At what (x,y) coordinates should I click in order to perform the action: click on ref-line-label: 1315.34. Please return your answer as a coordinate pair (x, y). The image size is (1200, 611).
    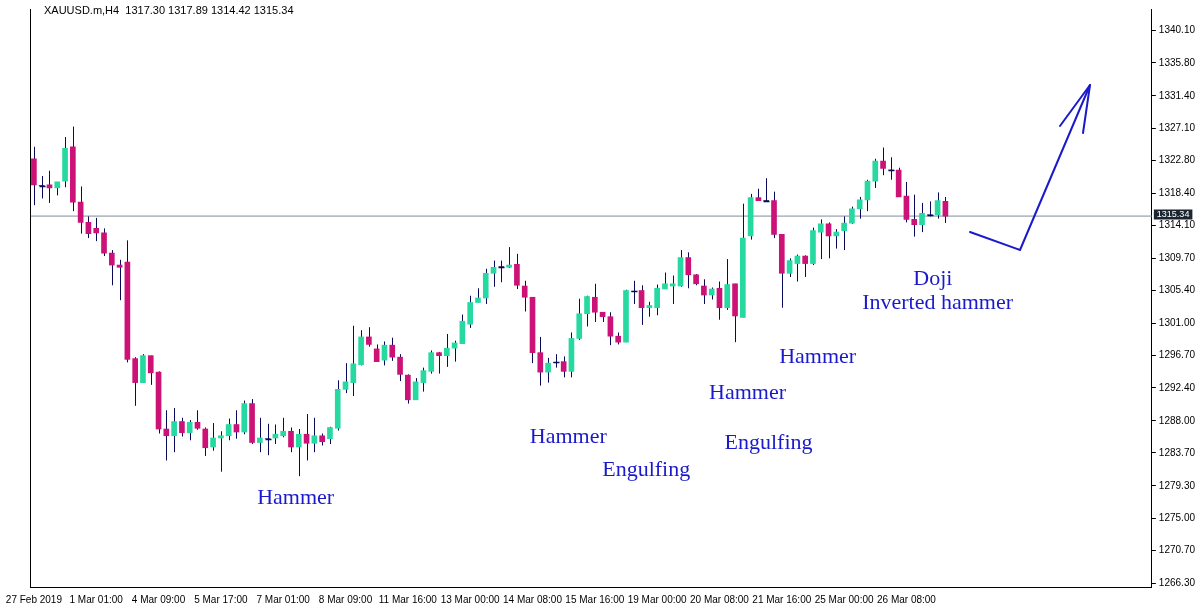
    Looking at the image, I should click on (1173, 214).